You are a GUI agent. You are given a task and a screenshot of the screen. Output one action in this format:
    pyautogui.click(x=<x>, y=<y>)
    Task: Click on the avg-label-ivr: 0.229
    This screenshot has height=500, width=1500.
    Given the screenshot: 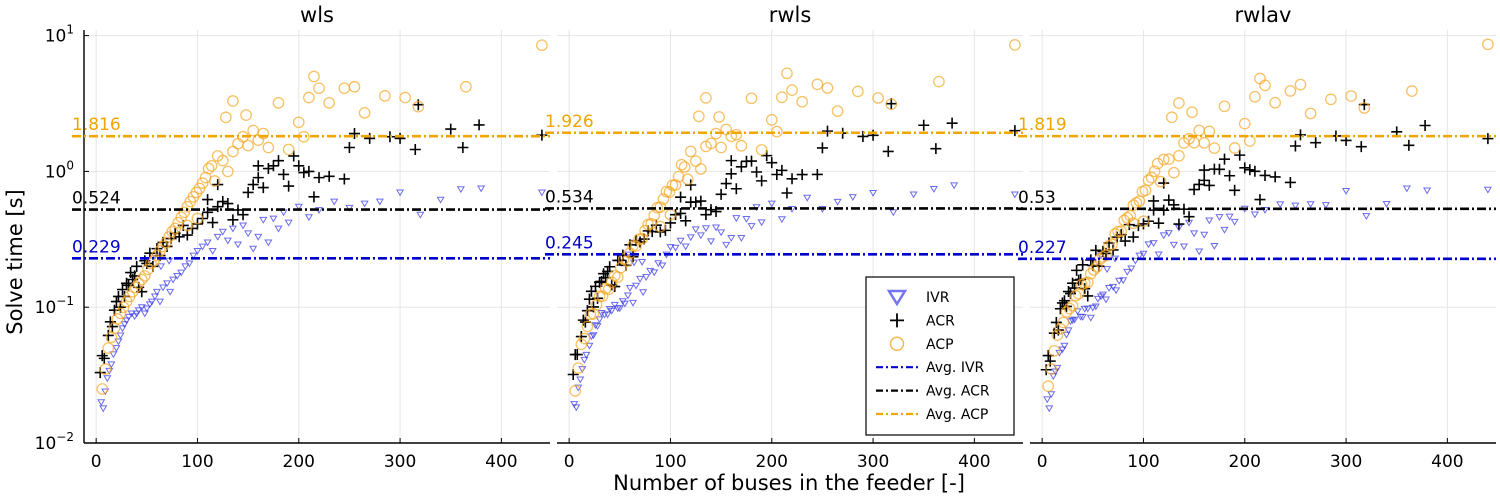 What is the action you would take?
    pyautogui.click(x=96, y=247)
    